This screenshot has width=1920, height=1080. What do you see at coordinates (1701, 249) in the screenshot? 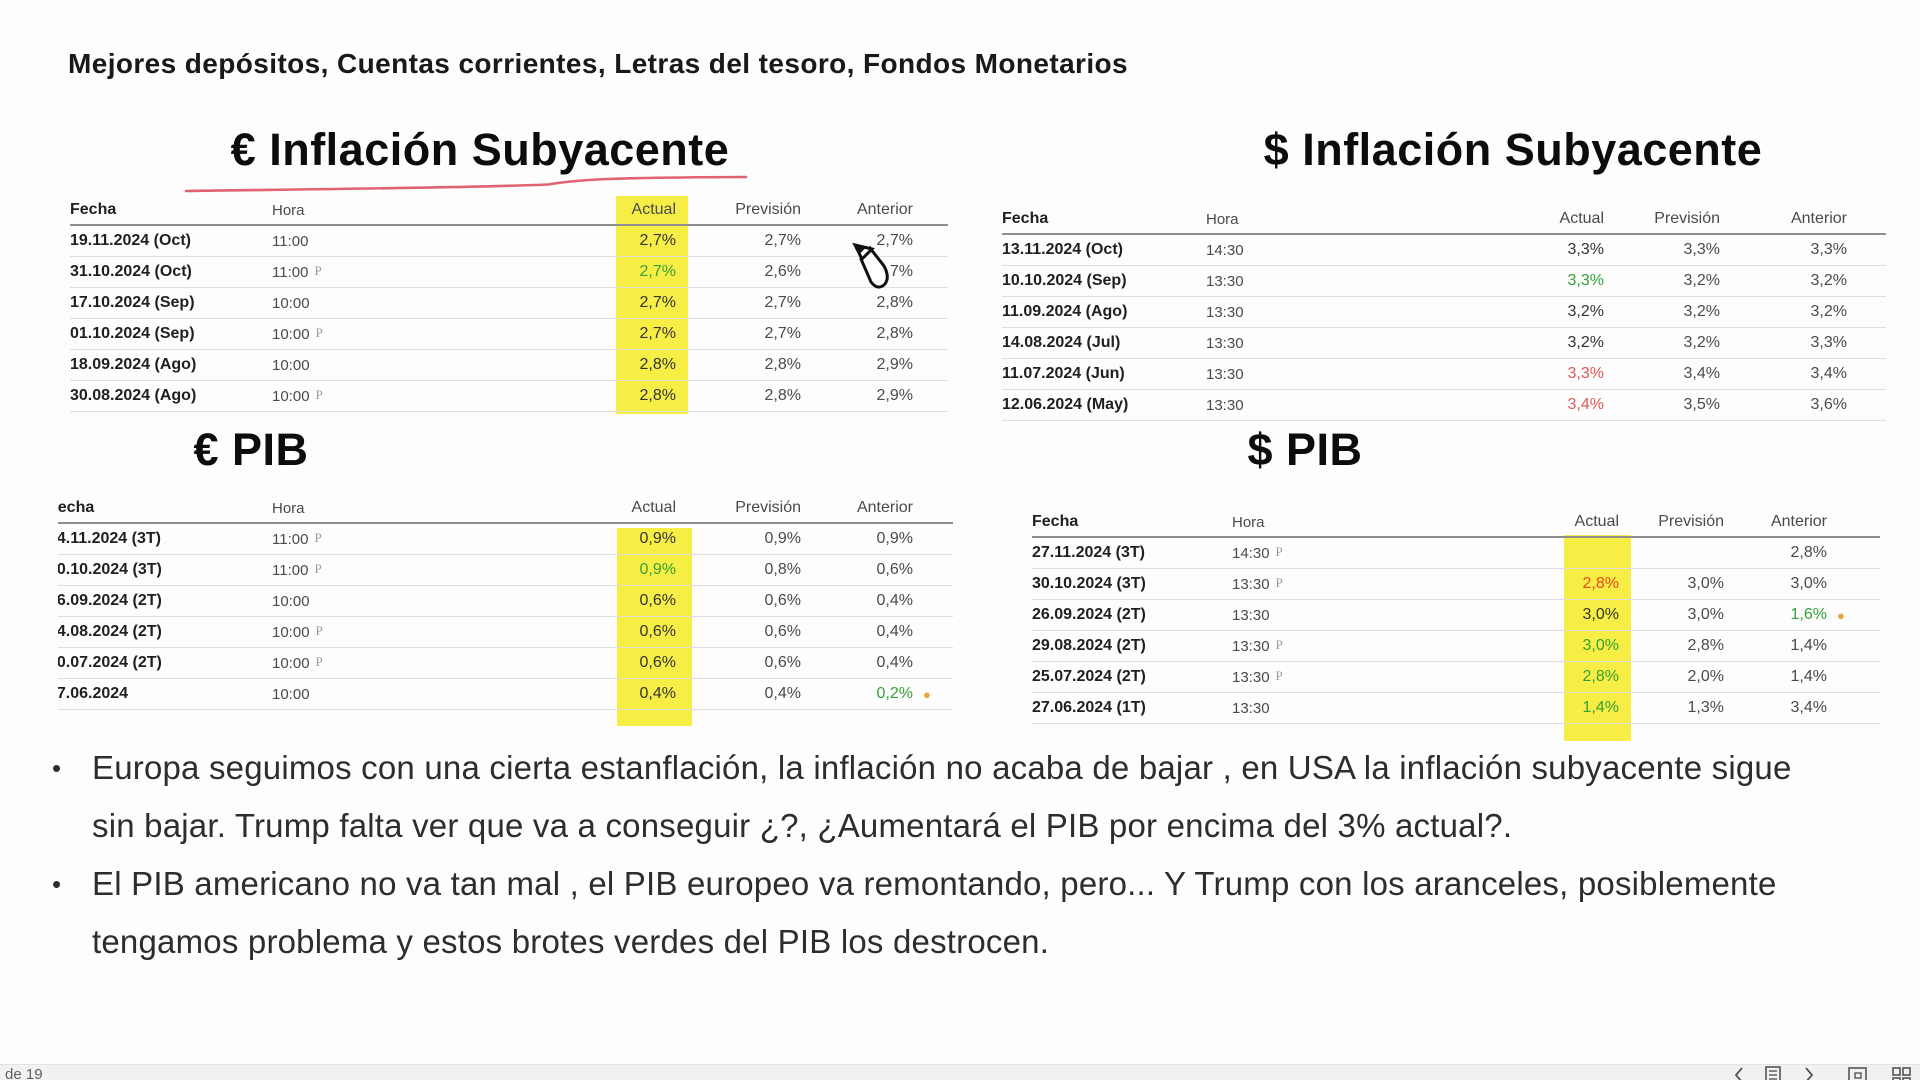
I see `cell-prevision: 3,3%` at bounding box center [1701, 249].